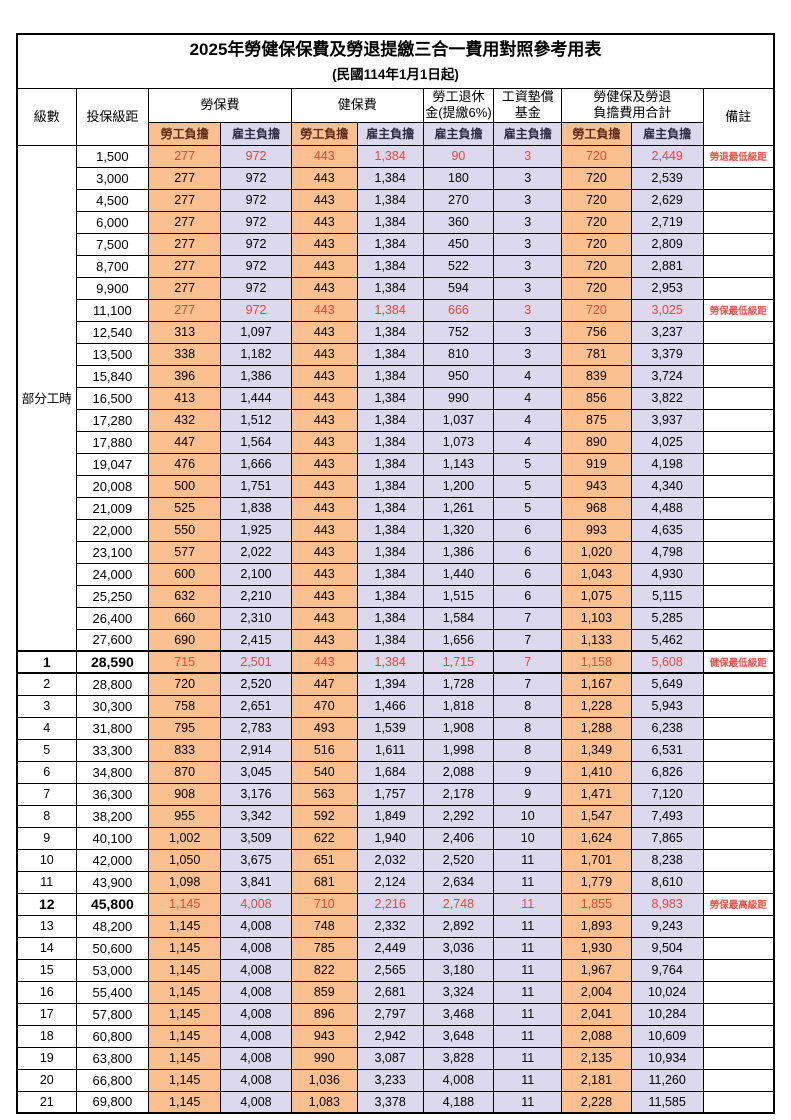 The width and height of the screenshot is (791, 1120). I want to click on value-cell: 2,449, so click(667, 156).